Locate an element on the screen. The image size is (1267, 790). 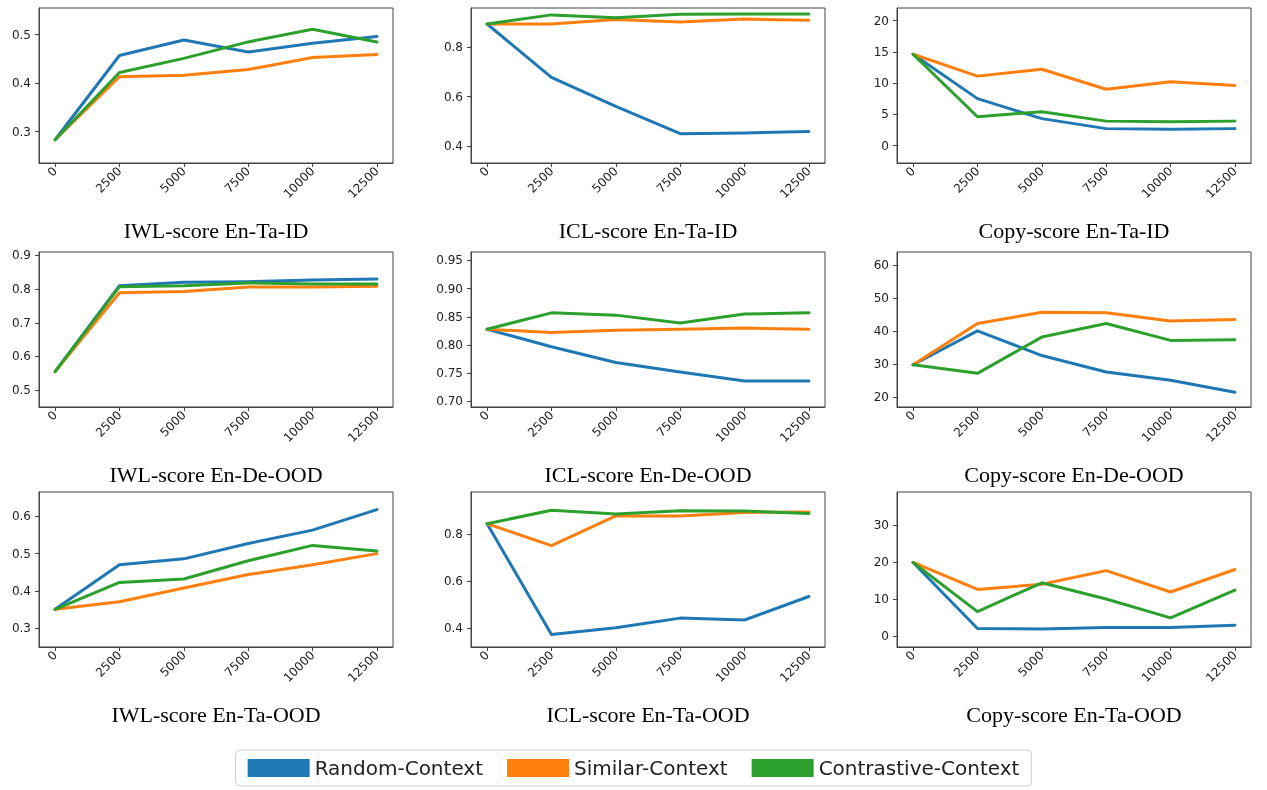
legend-label: Similar-Context is located at coordinates (651, 768).